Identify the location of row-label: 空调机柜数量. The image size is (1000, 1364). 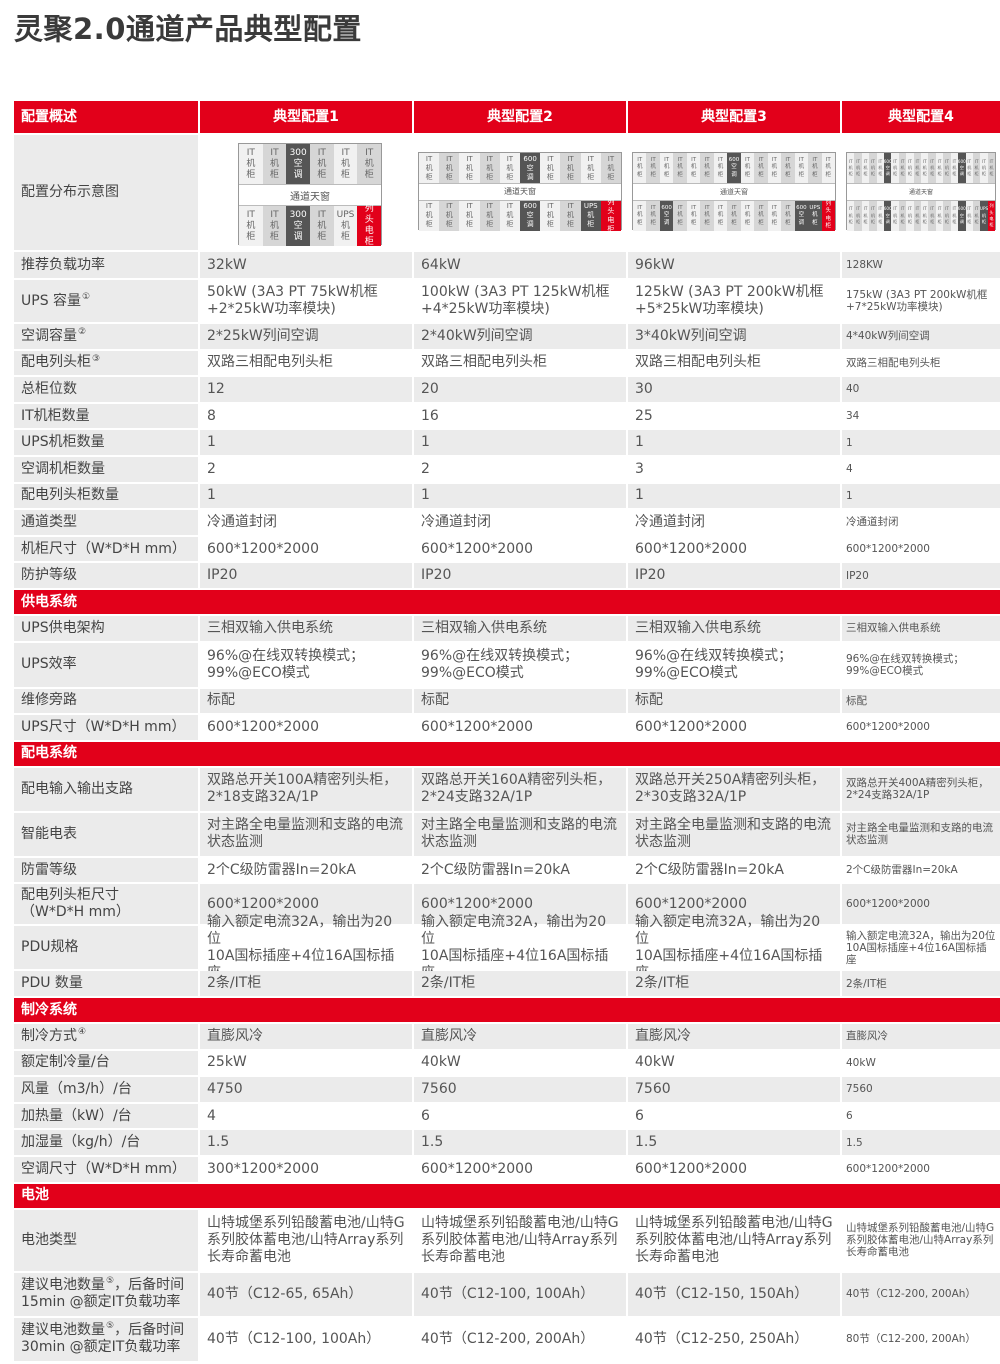
(106, 469).